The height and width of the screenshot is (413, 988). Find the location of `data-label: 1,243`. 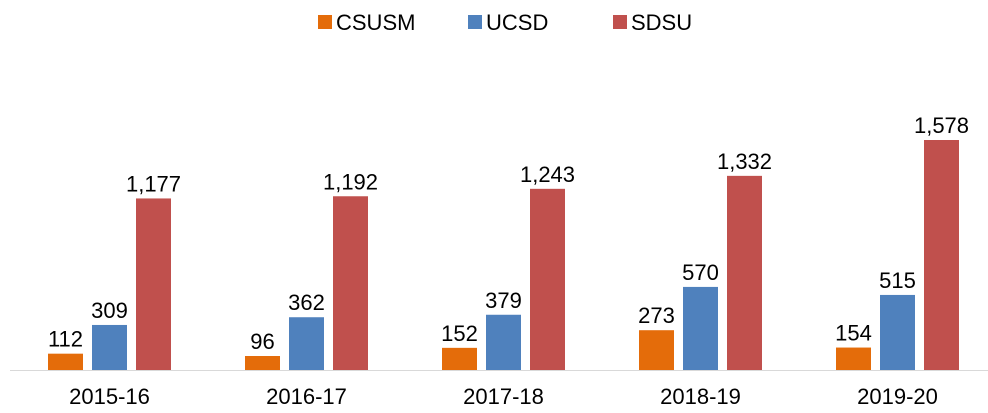

data-label: 1,243 is located at coordinates (547, 174).